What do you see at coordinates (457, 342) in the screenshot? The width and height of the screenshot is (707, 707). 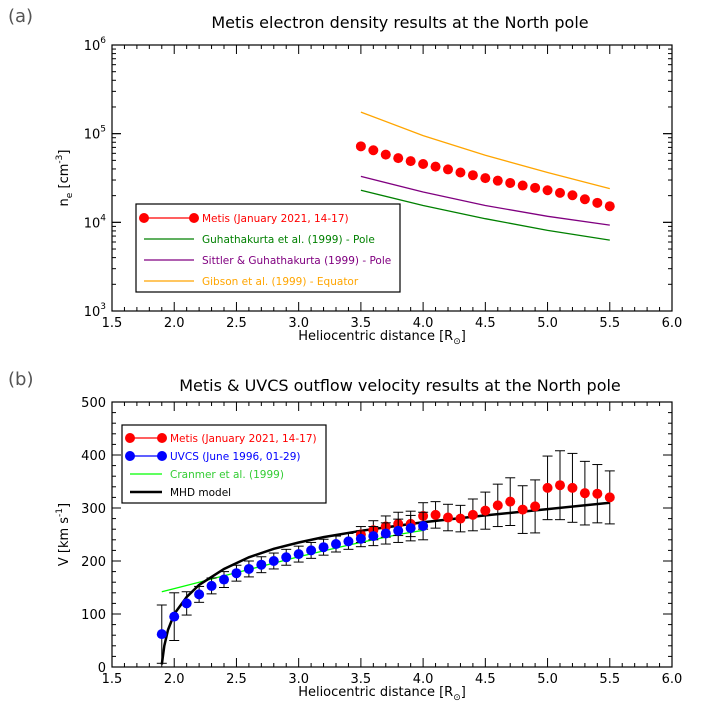 I see `x-axis-label-sub: ⊙` at bounding box center [457, 342].